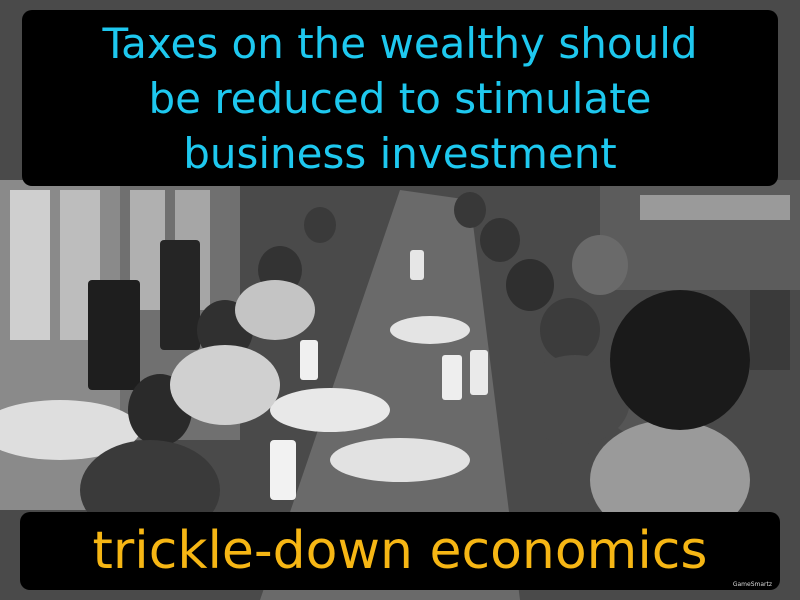  What do you see at coordinates (400, 43) in the screenshot?
I see `definition-line-1: Taxes on the wealthy should` at bounding box center [400, 43].